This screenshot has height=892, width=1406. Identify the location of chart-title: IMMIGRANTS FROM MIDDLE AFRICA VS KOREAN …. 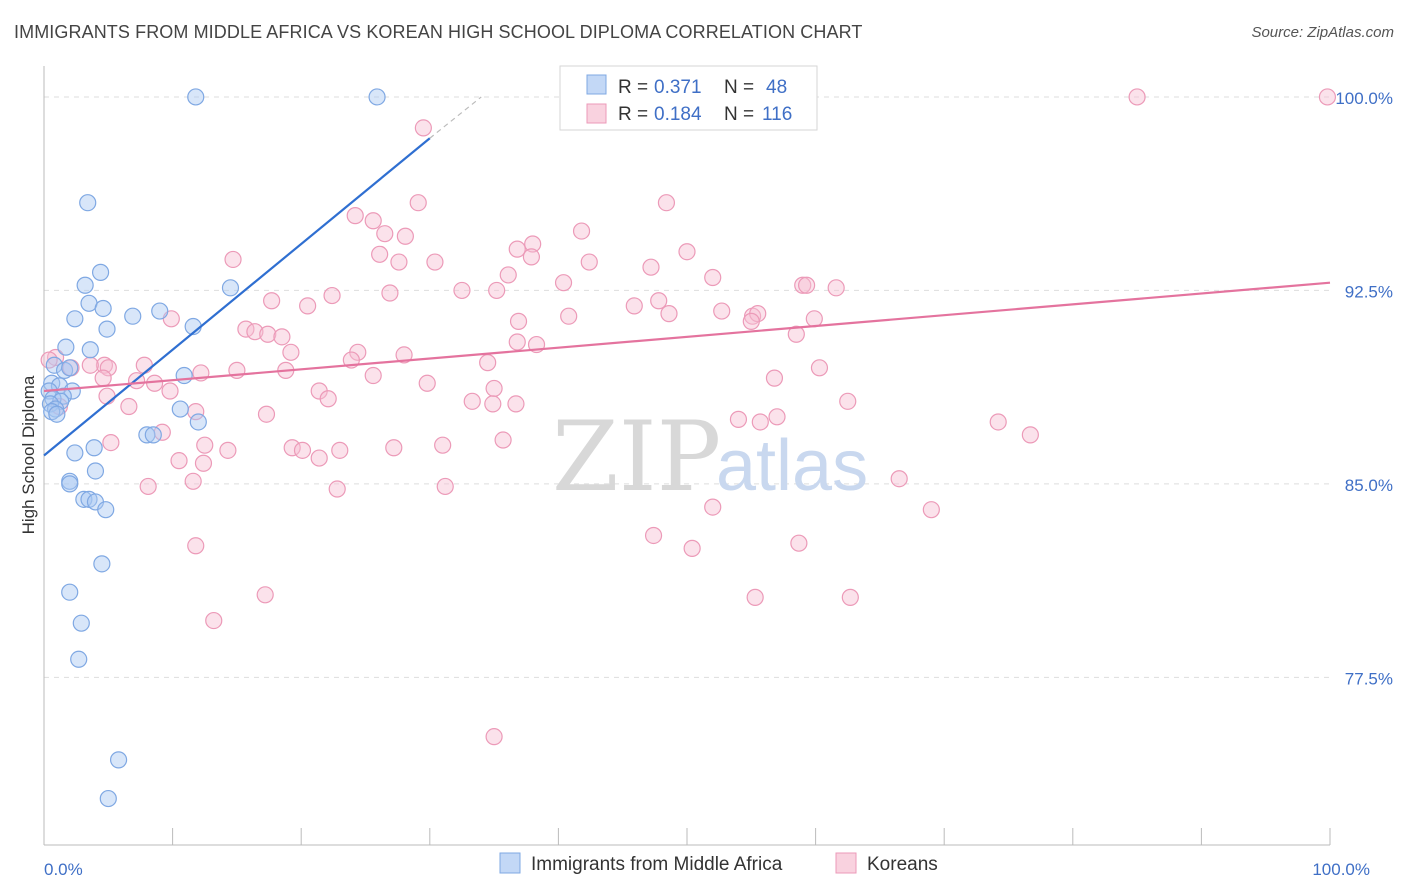
(438, 32).